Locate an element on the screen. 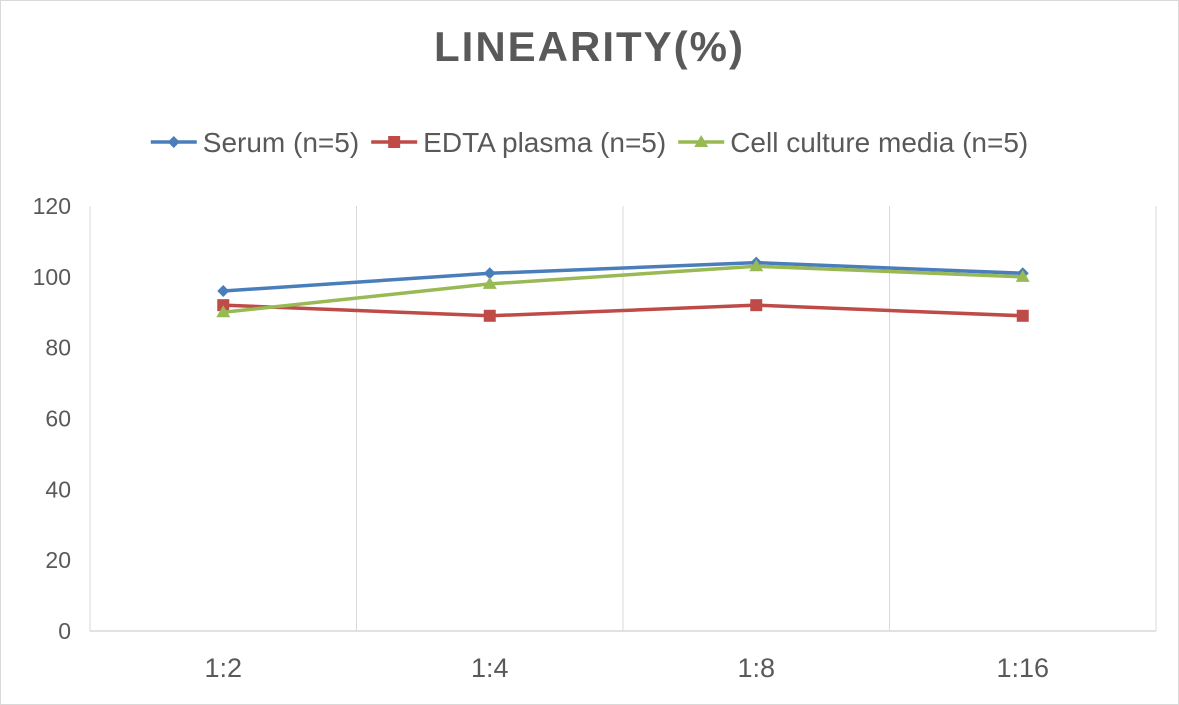  legend-item: Serum (n=5) is located at coordinates (254, 142).